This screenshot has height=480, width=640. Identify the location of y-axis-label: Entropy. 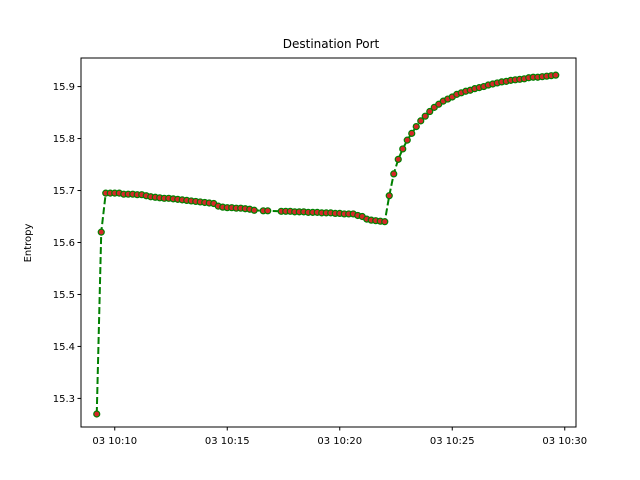
(28, 242).